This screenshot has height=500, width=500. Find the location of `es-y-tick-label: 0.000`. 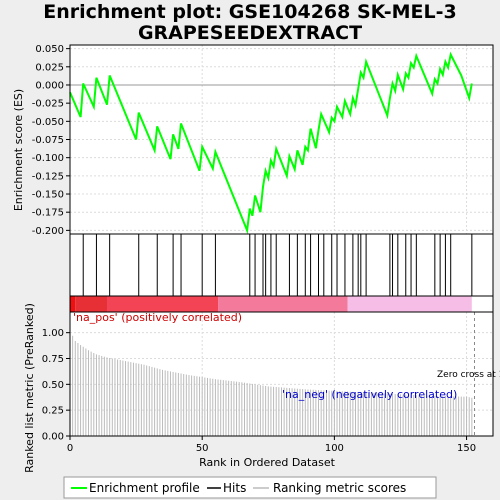

es-y-tick-label: 0.000 is located at coordinates (49, 85).